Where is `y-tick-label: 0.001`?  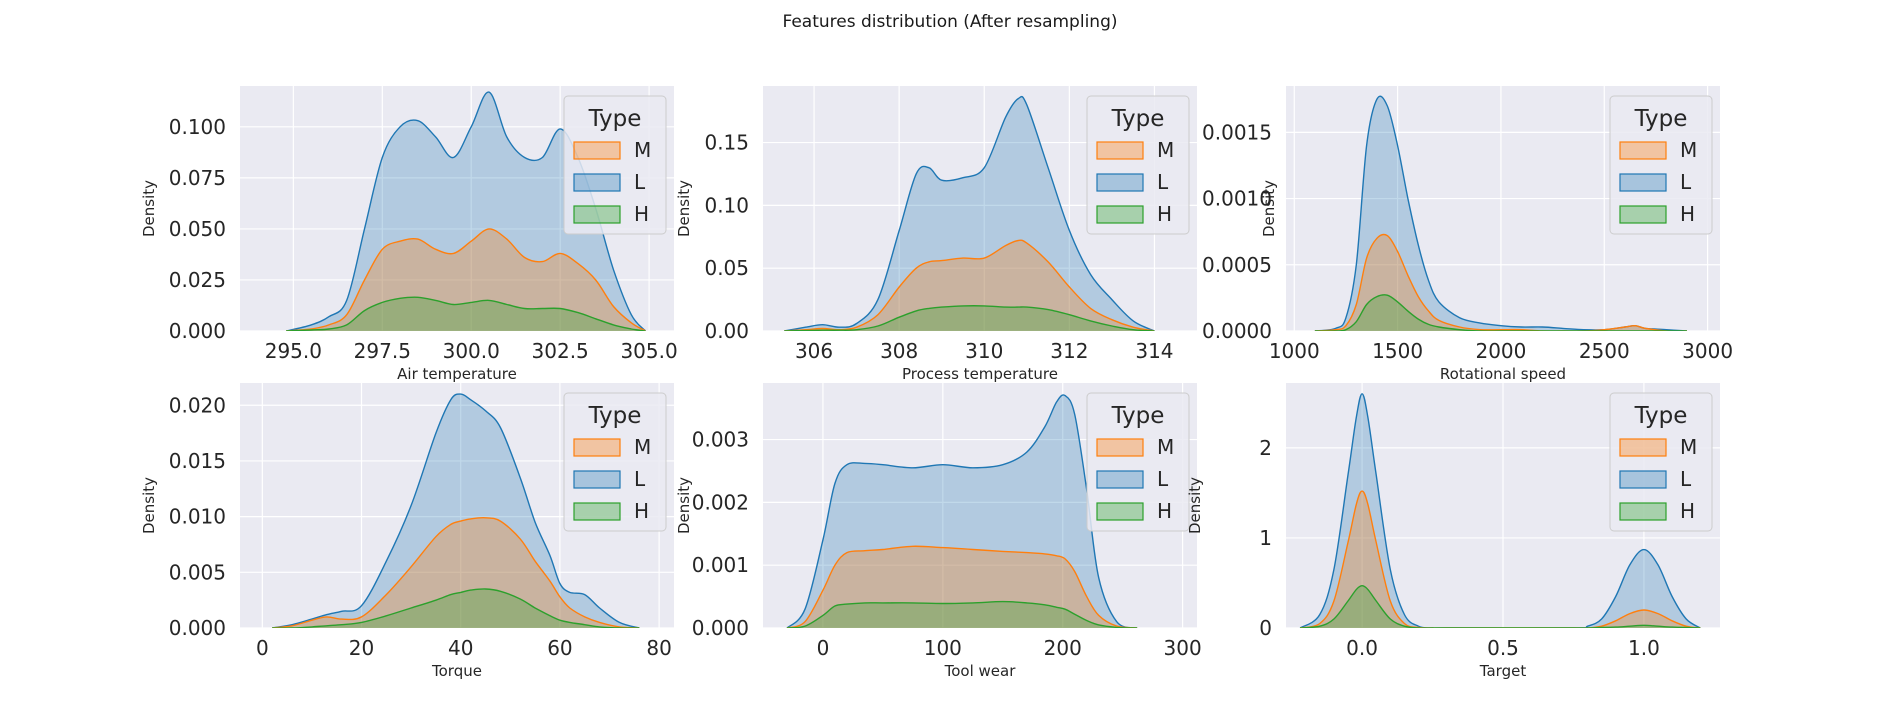
y-tick-label: 0.001 is located at coordinates (720, 565).